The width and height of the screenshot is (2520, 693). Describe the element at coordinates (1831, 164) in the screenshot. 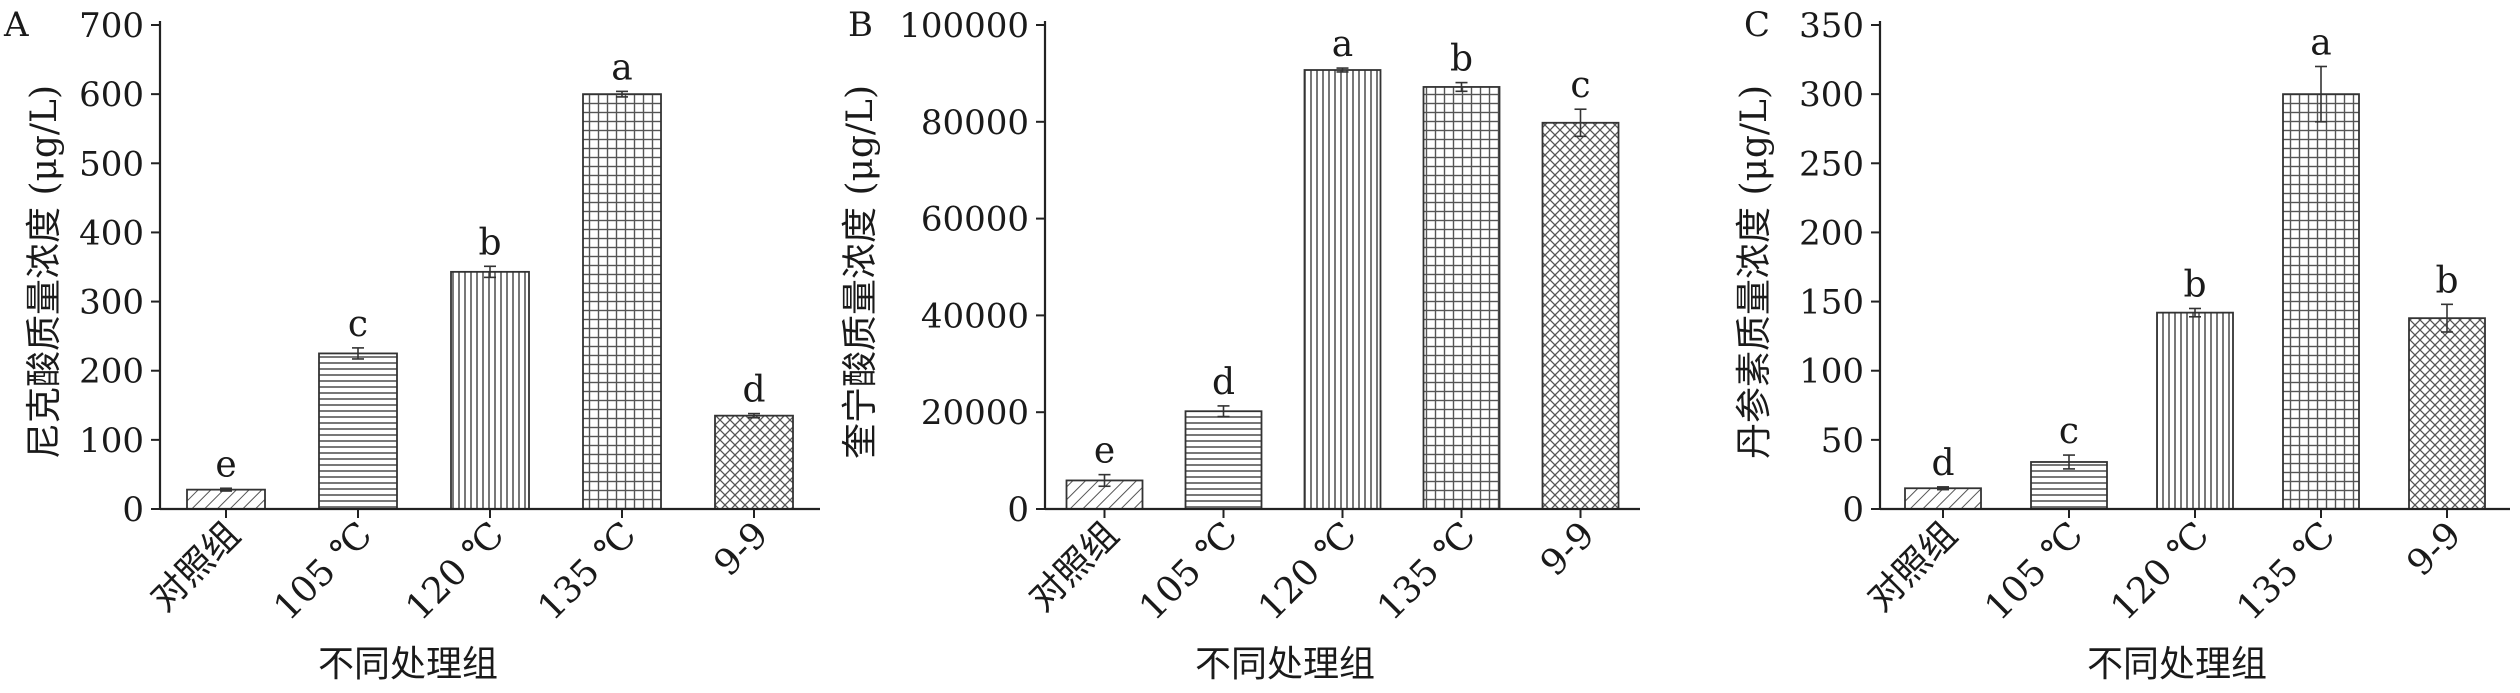

I see `y-tick-label: 250` at that location.